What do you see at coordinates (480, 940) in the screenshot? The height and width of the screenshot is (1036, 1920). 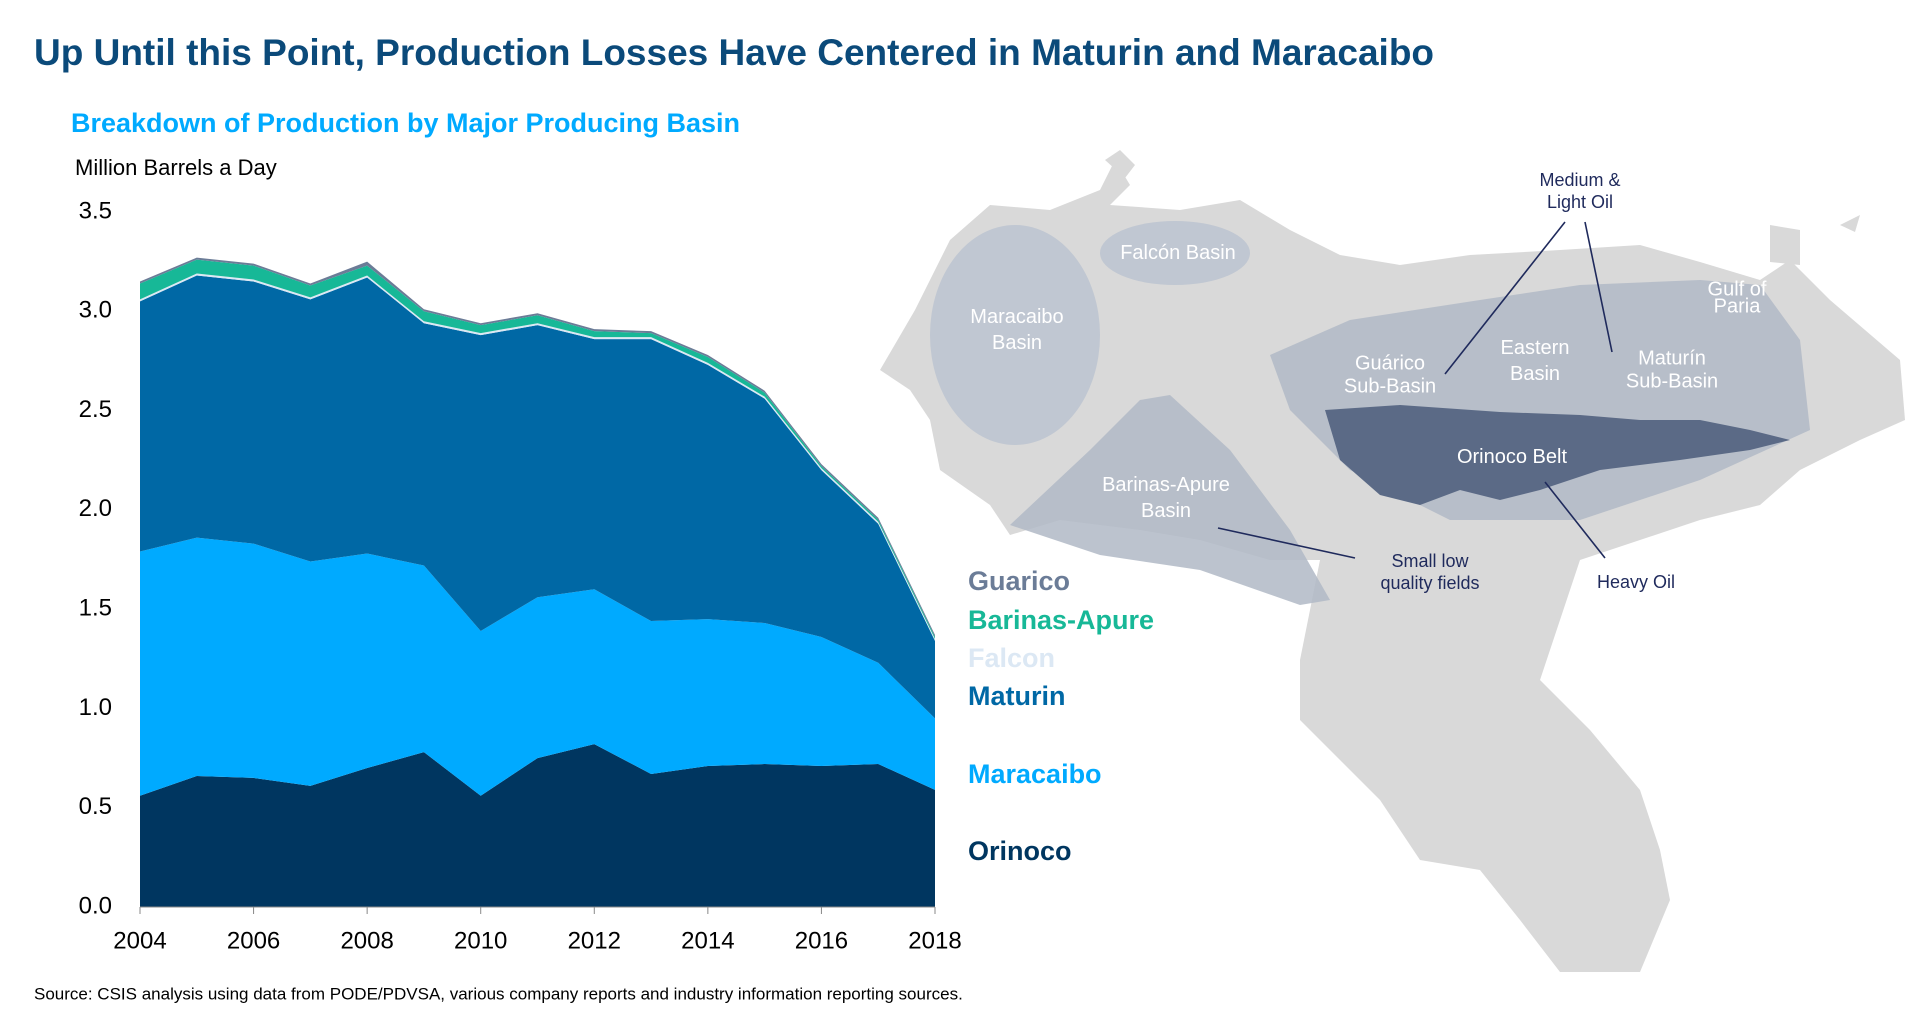 I see `x-tick-label: 2010` at bounding box center [480, 940].